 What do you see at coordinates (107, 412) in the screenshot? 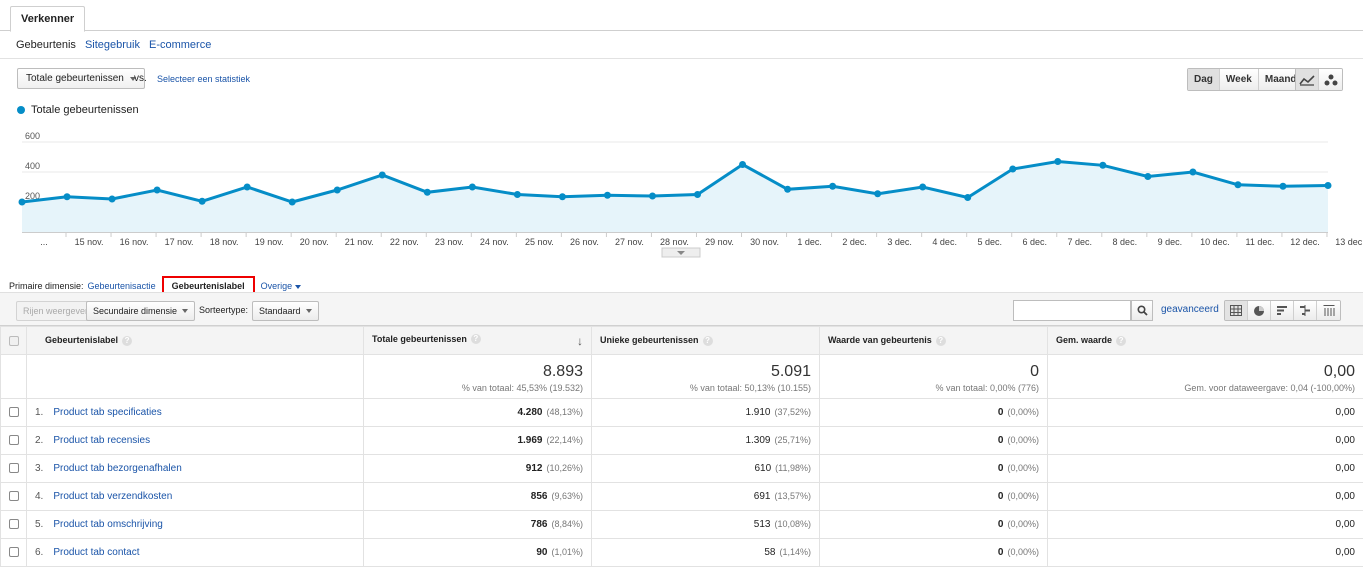
I see `row-label-link: Product tab specificaties` at bounding box center [107, 412].